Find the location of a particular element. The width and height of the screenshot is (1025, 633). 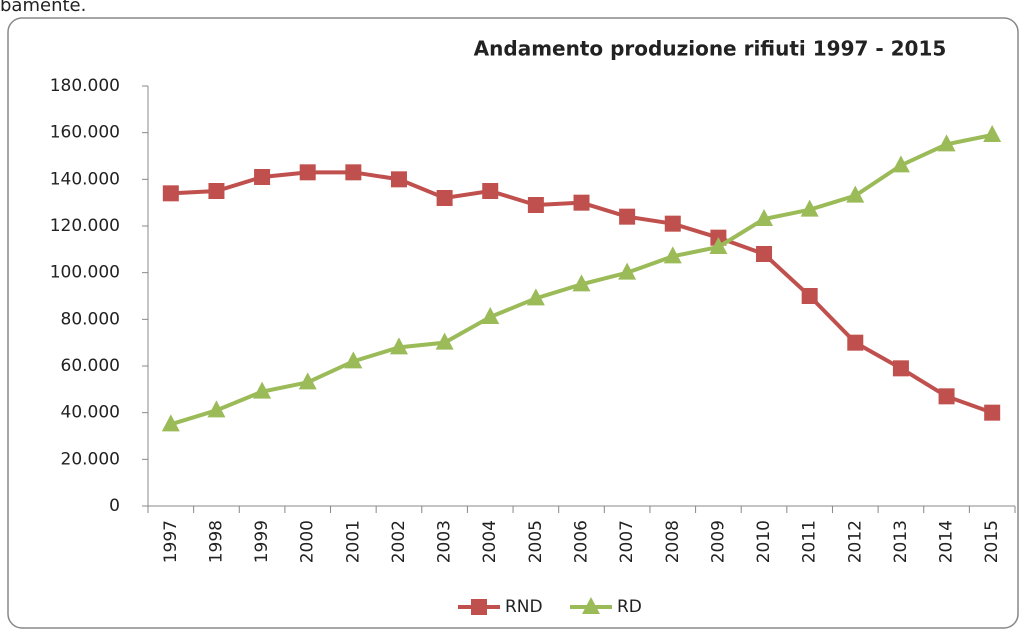

y-tick-label: 20.000 is located at coordinates (90, 459).